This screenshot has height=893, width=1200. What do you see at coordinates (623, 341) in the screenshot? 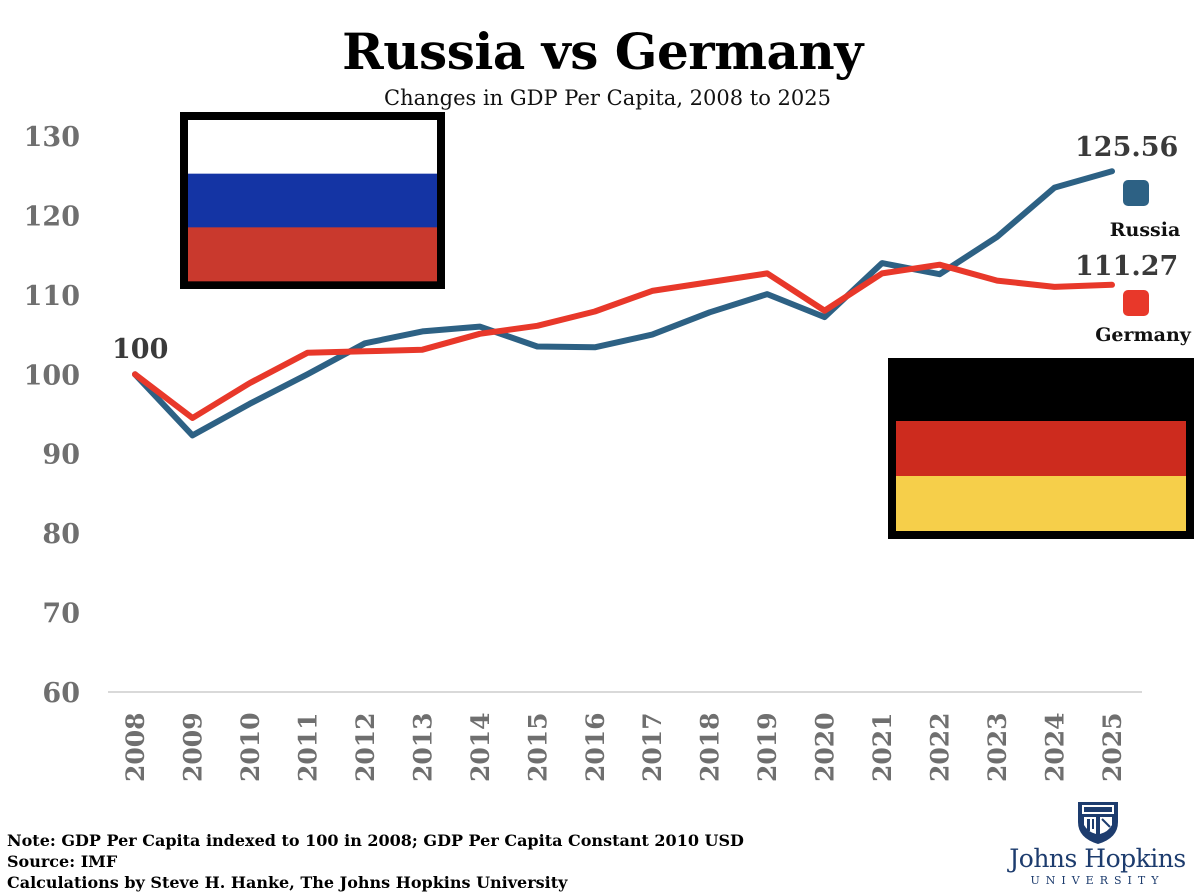
I see `series-line-germany` at bounding box center [623, 341].